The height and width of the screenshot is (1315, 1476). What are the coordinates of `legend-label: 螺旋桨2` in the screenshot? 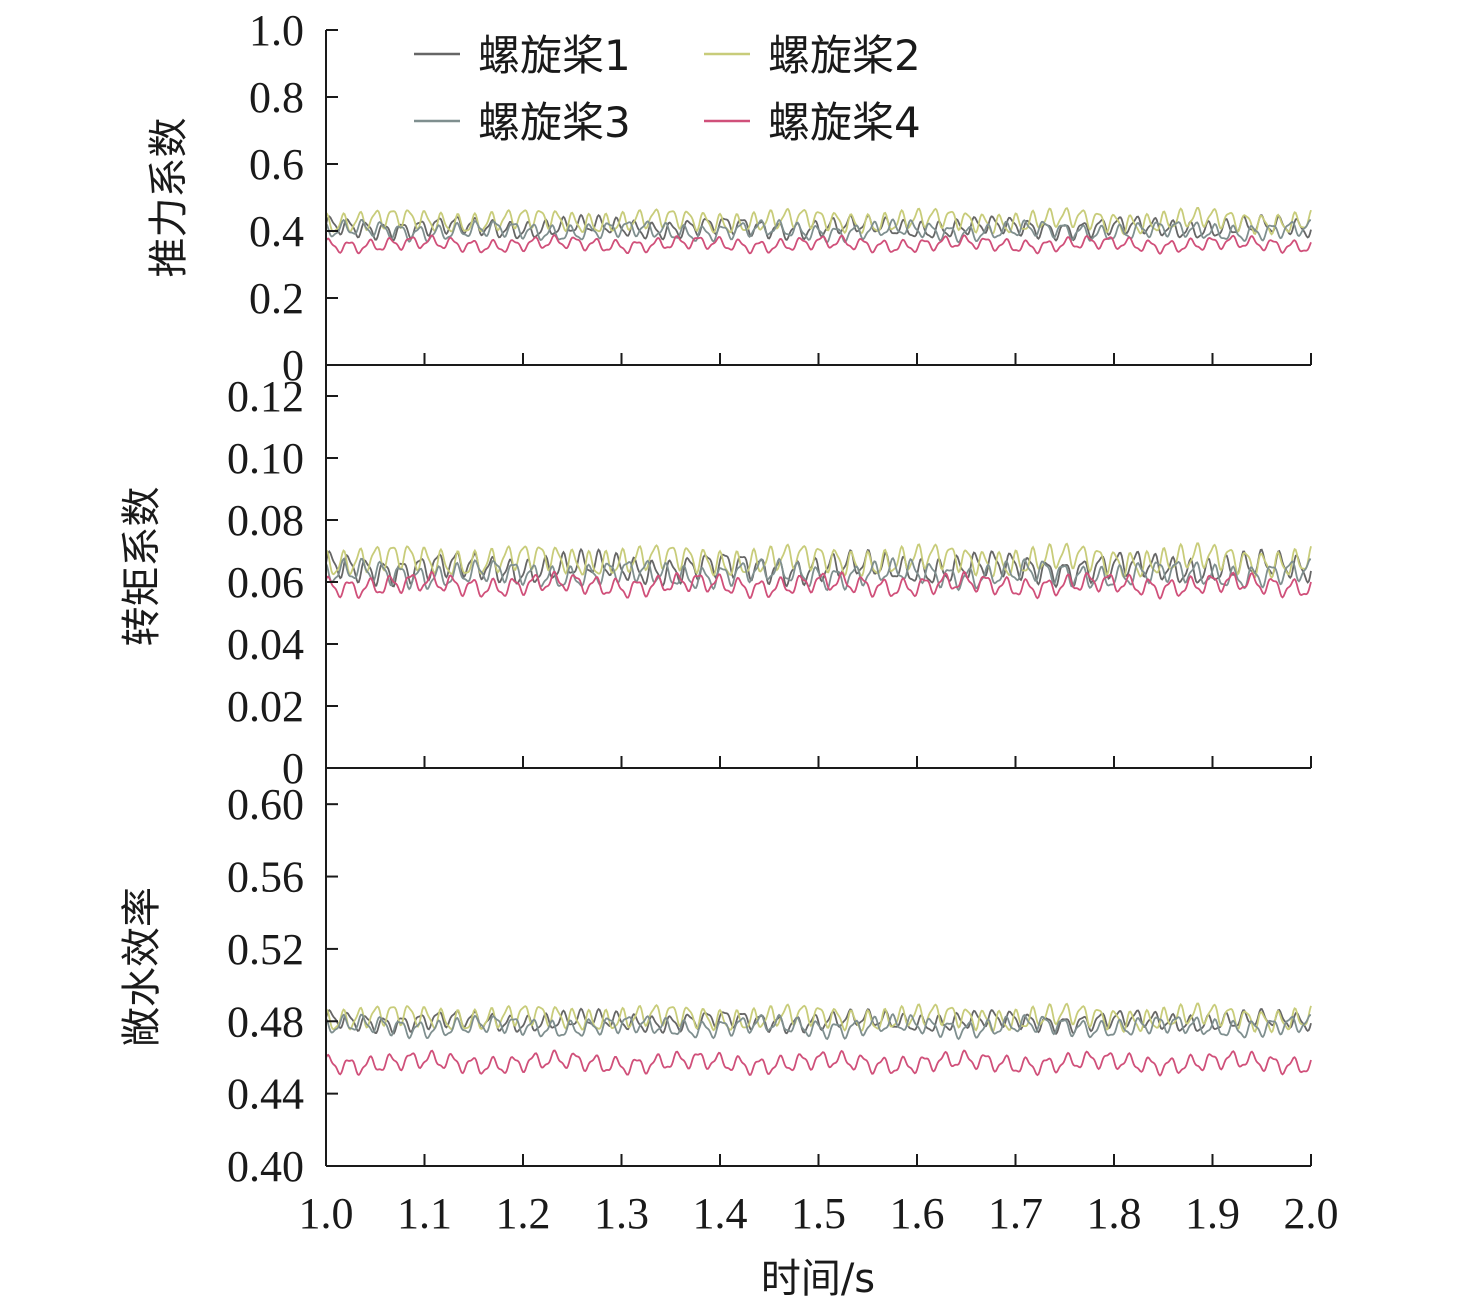 It's located at (844, 55).